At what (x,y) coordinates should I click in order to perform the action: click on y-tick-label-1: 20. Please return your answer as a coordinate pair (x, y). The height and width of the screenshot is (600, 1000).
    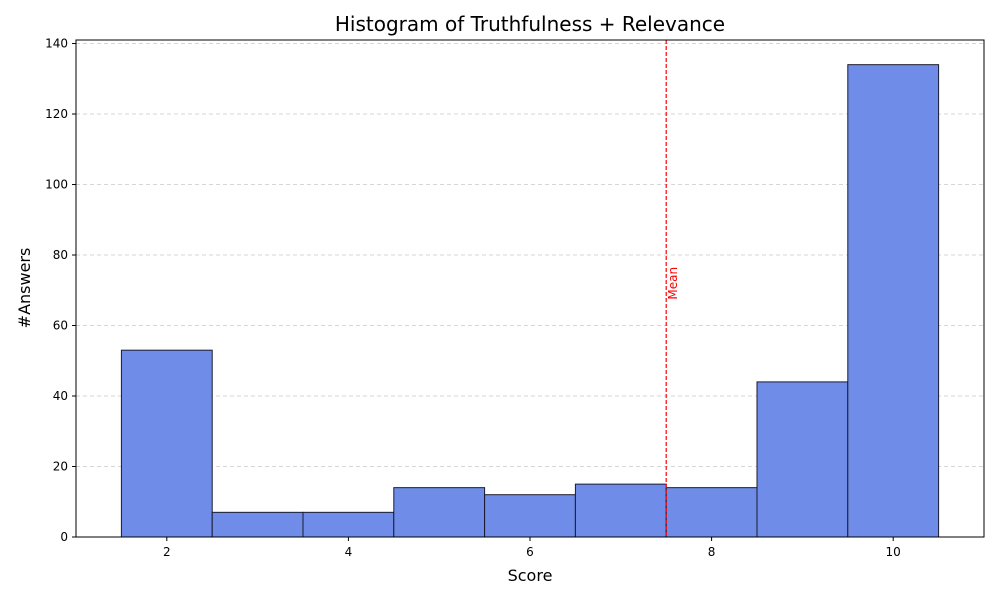
    Looking at the image, I should click on (60, 467).